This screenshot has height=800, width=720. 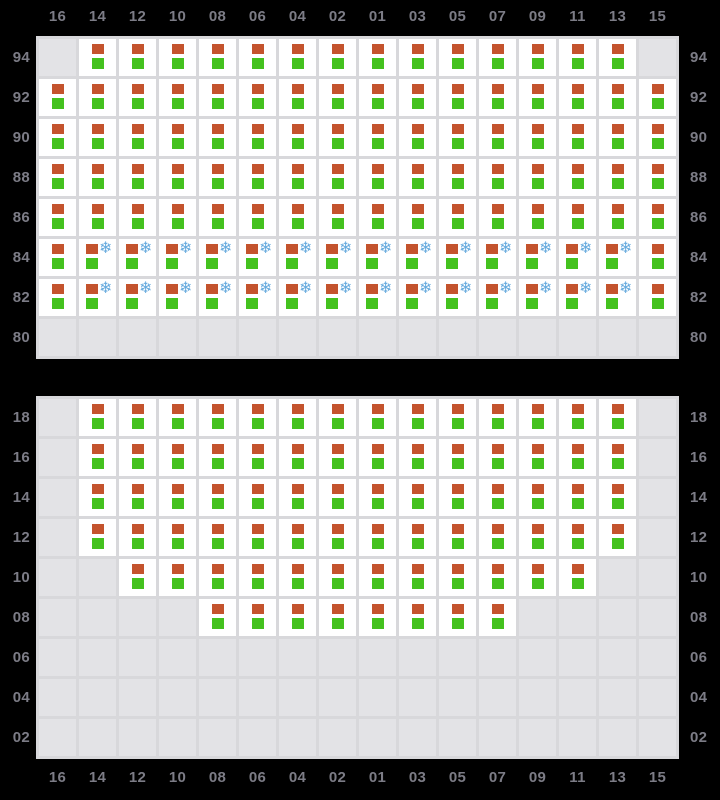 I want to click on cabin-cell-82-01: ❄, so click(x=377, y=297).